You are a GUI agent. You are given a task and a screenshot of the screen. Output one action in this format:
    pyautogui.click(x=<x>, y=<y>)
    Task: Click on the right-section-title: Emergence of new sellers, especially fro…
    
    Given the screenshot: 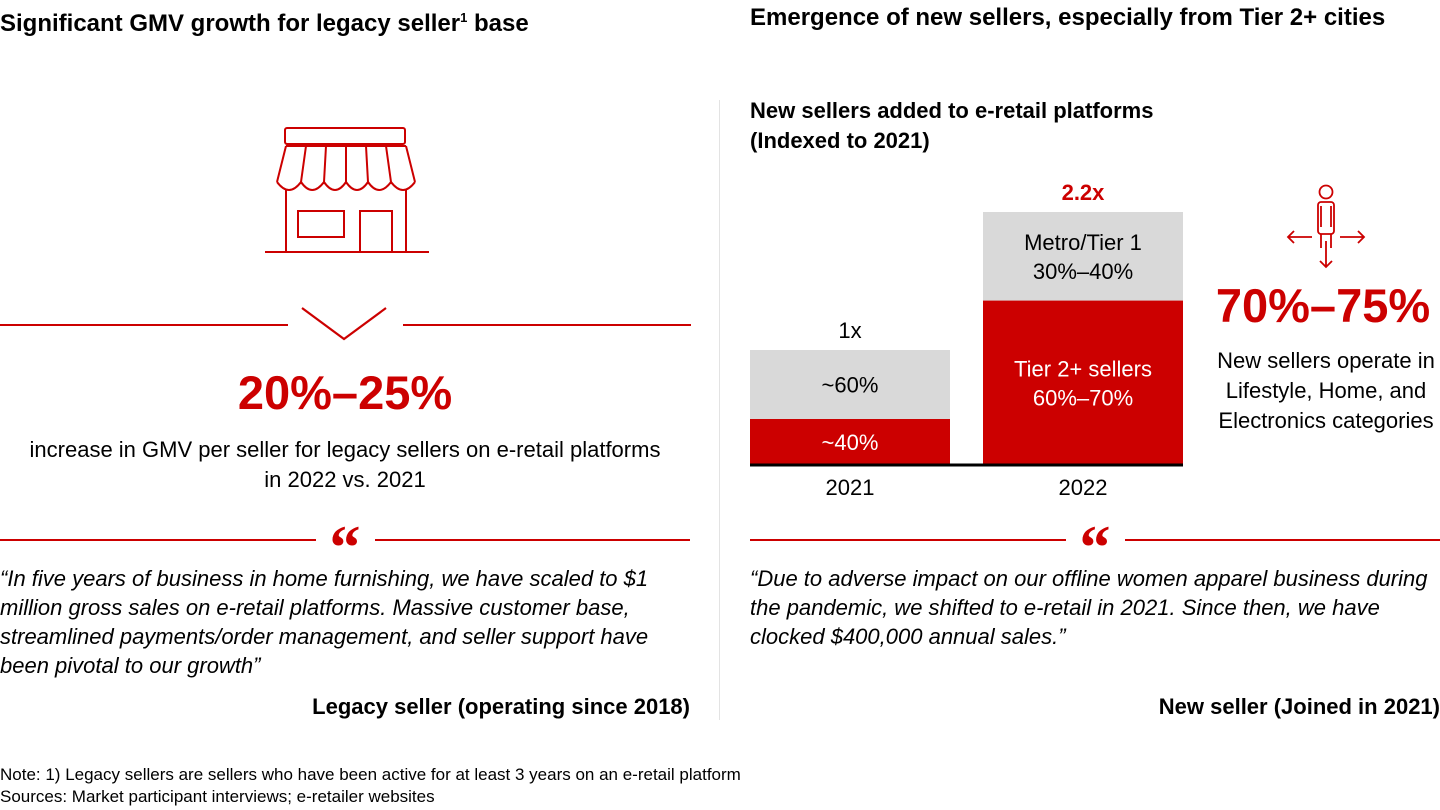 What is the action you would take?
    pyautogui.click(x=1068, y=17)
    